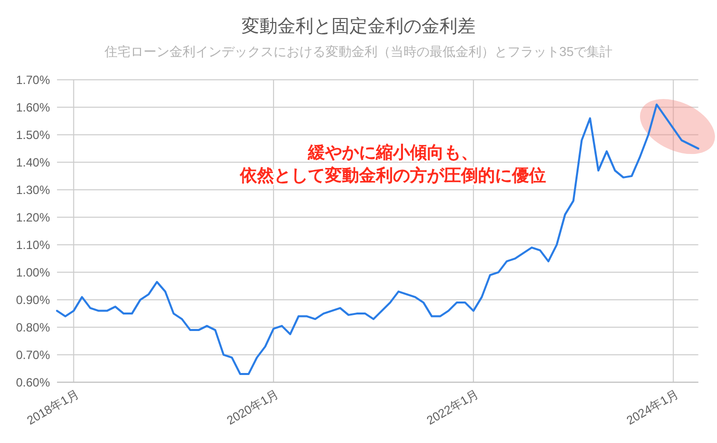 This screenshot has height=443, width=717. What do you see at coordinates (33, 107) in the screenshot?
I see `y-tick-label: 1.60%` at bounding box center [33, 107].